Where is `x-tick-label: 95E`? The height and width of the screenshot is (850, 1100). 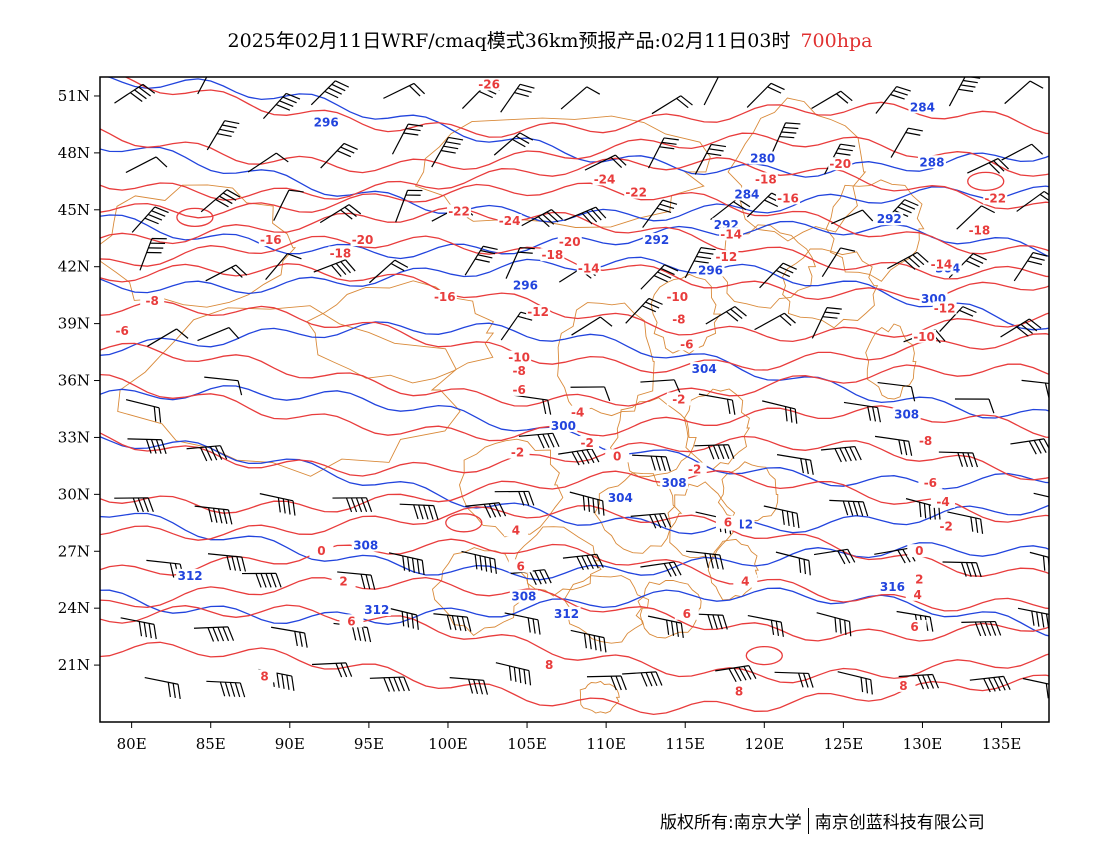 x-tick-label: 95E is located at coordinates (369, 744).